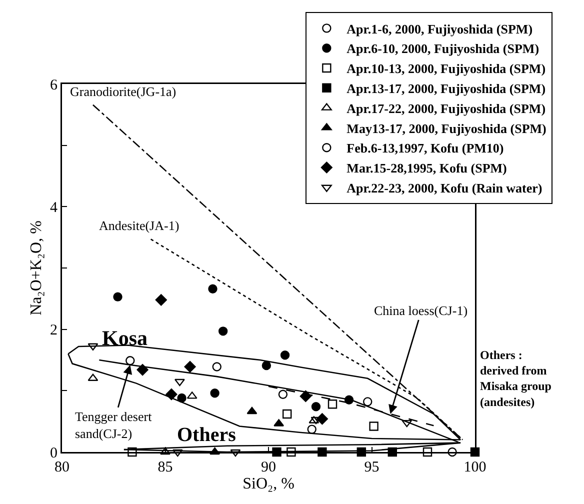 This screenshot has width=584, height=504. What do you see at coordinates (446, 108) in the screenshot?
I see `legend-label: Apr.17-22, 2000, Fujiyoshida (SPM)` at bounding box center [446, 108].